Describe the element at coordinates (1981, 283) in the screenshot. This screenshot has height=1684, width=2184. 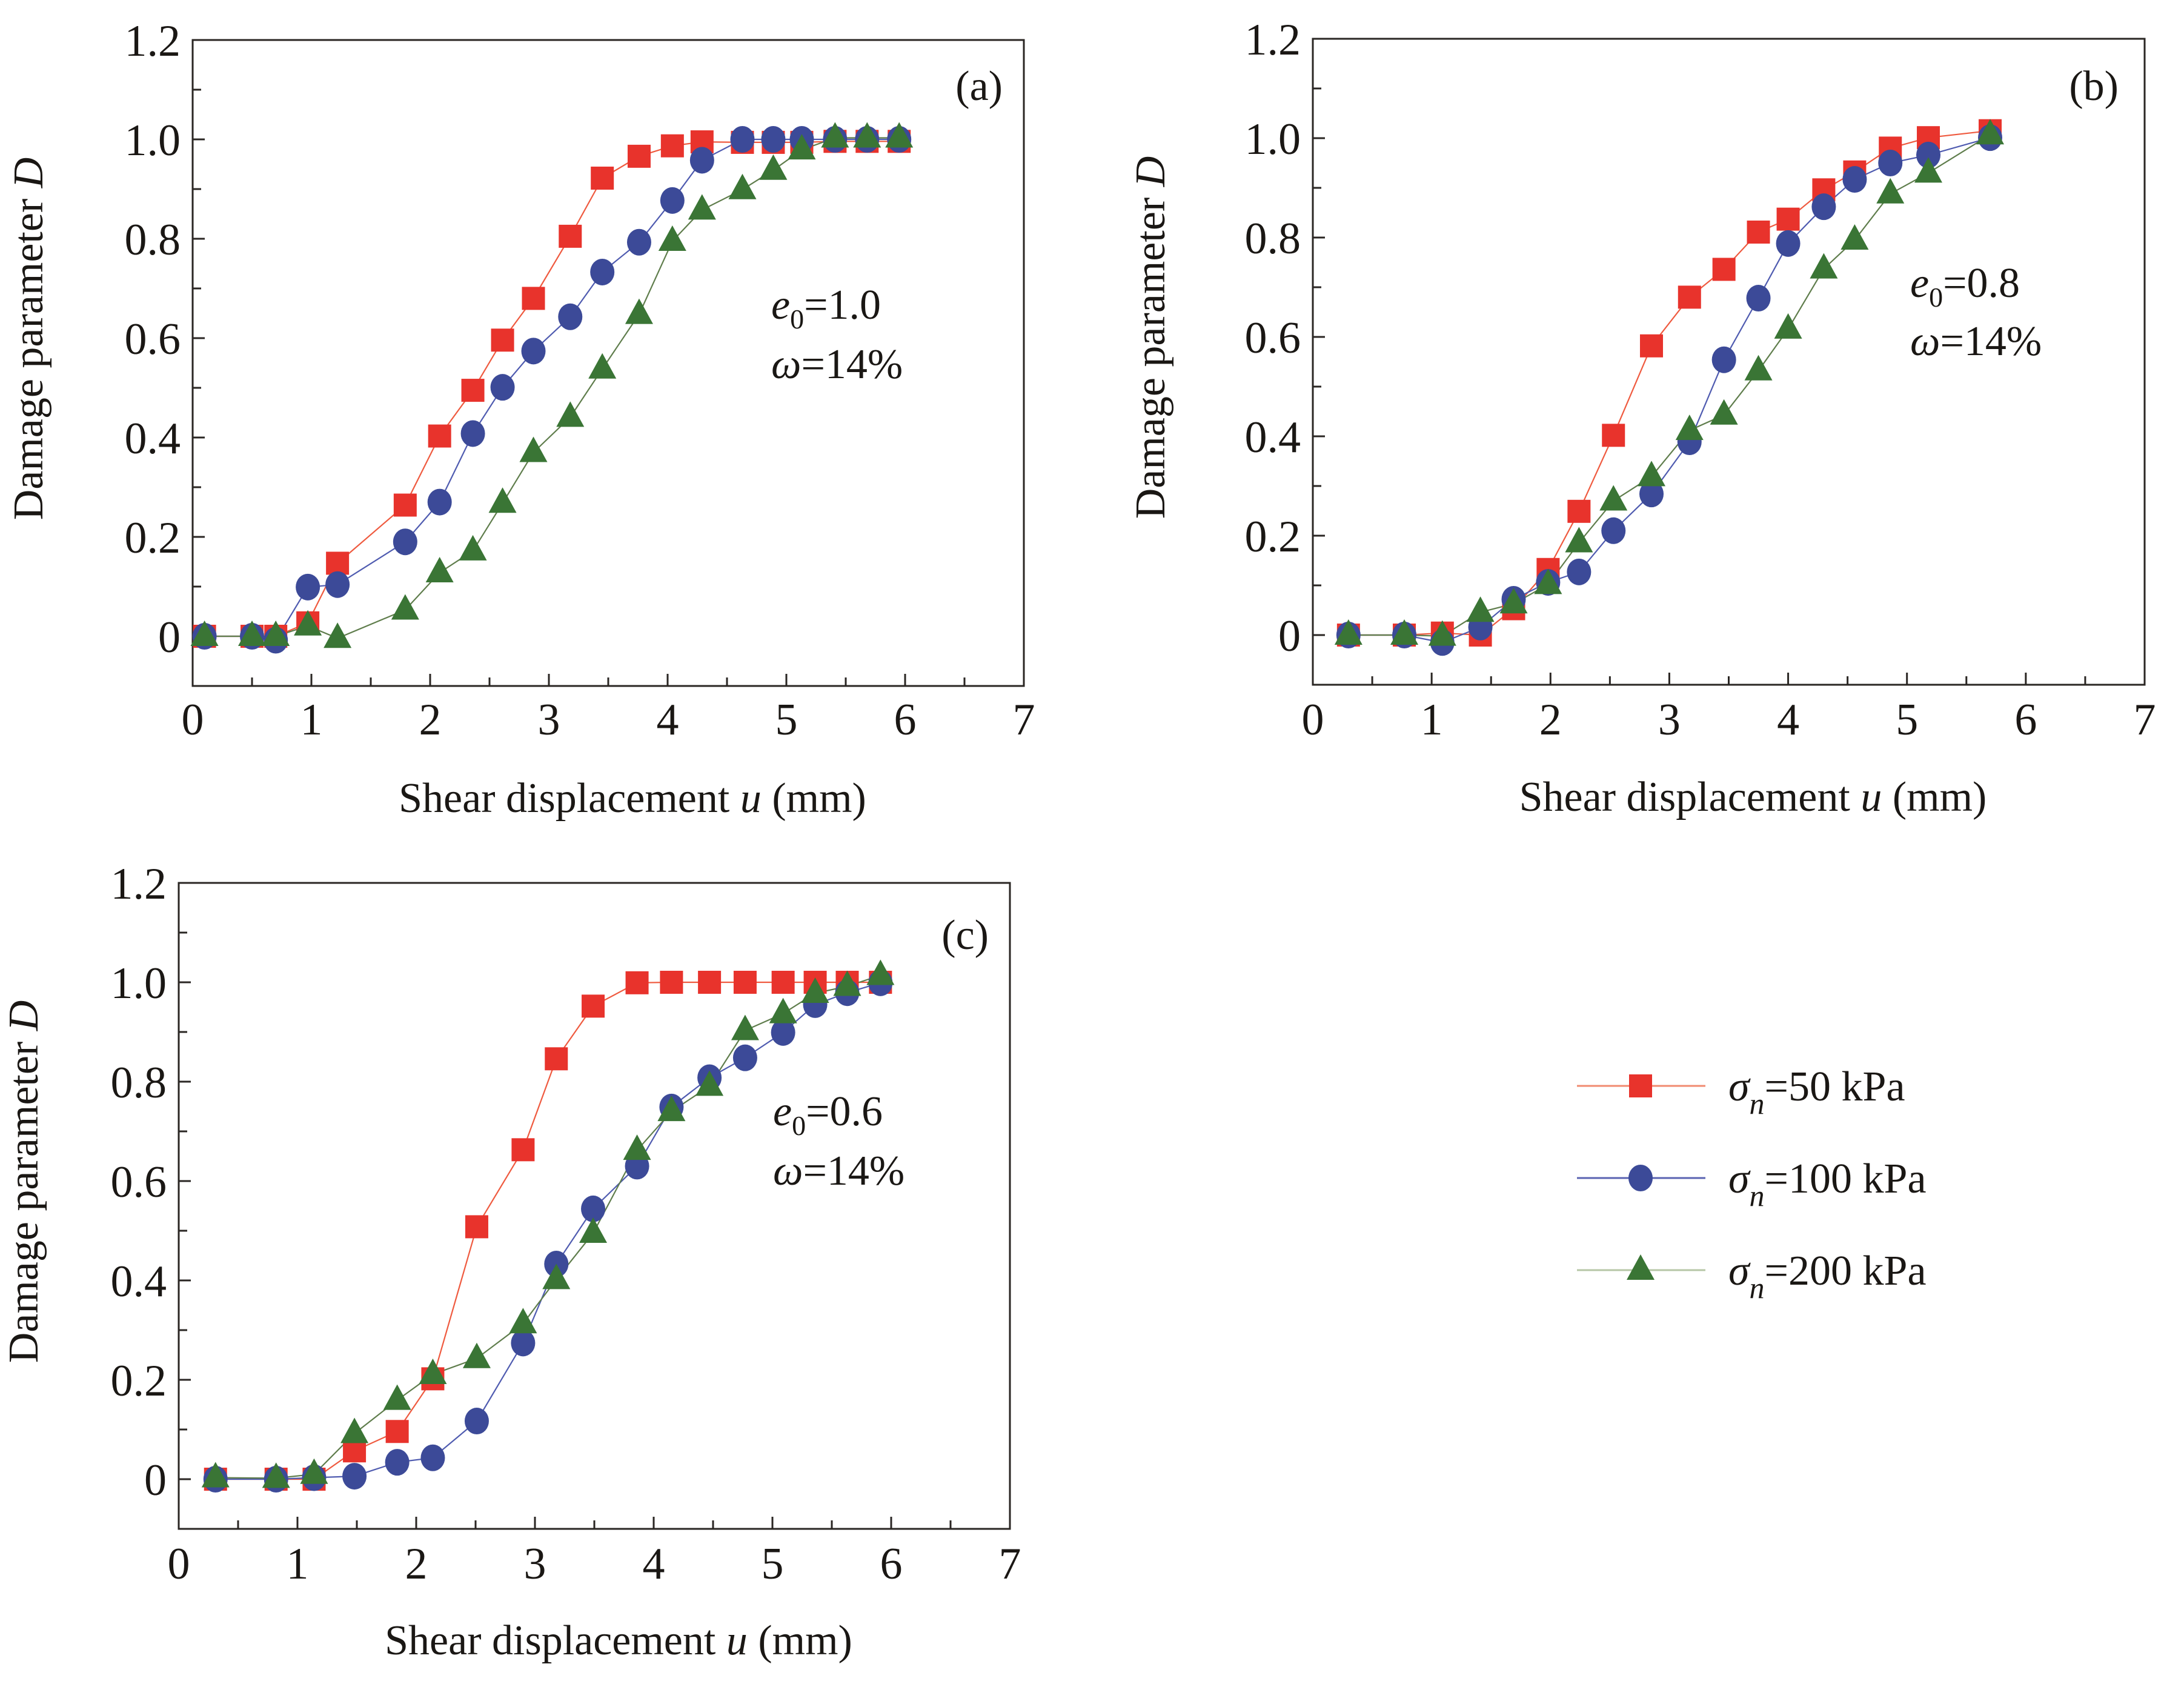
I see `void-ratio-value: =0.8` at that location.